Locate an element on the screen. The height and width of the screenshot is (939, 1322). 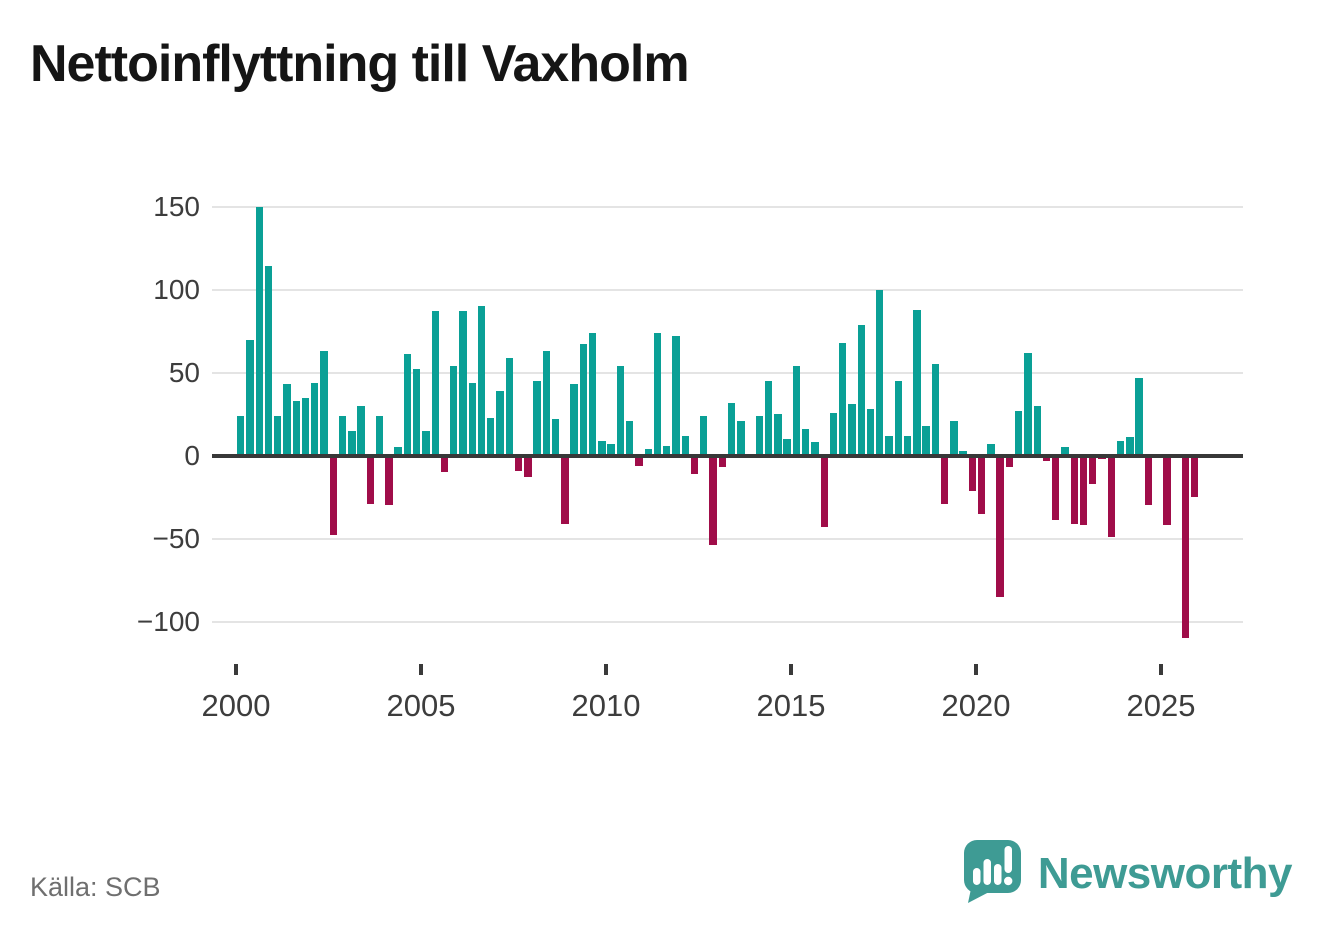
x-axis-label: 2010 is located at coordinates (606, 705).